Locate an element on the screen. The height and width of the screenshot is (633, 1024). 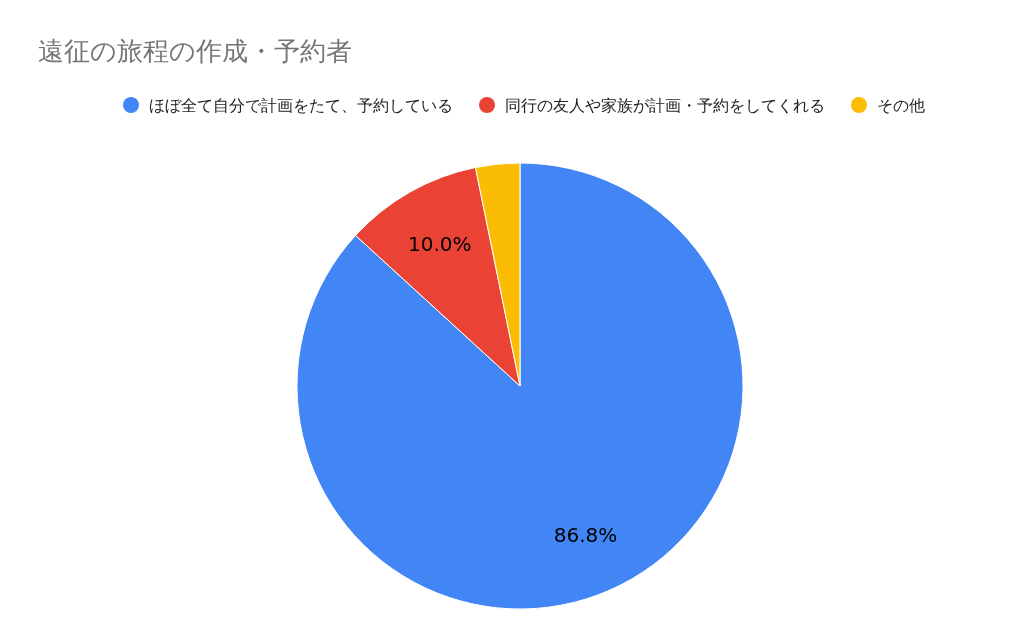
pie-slice is located at coordinates (438, 276).